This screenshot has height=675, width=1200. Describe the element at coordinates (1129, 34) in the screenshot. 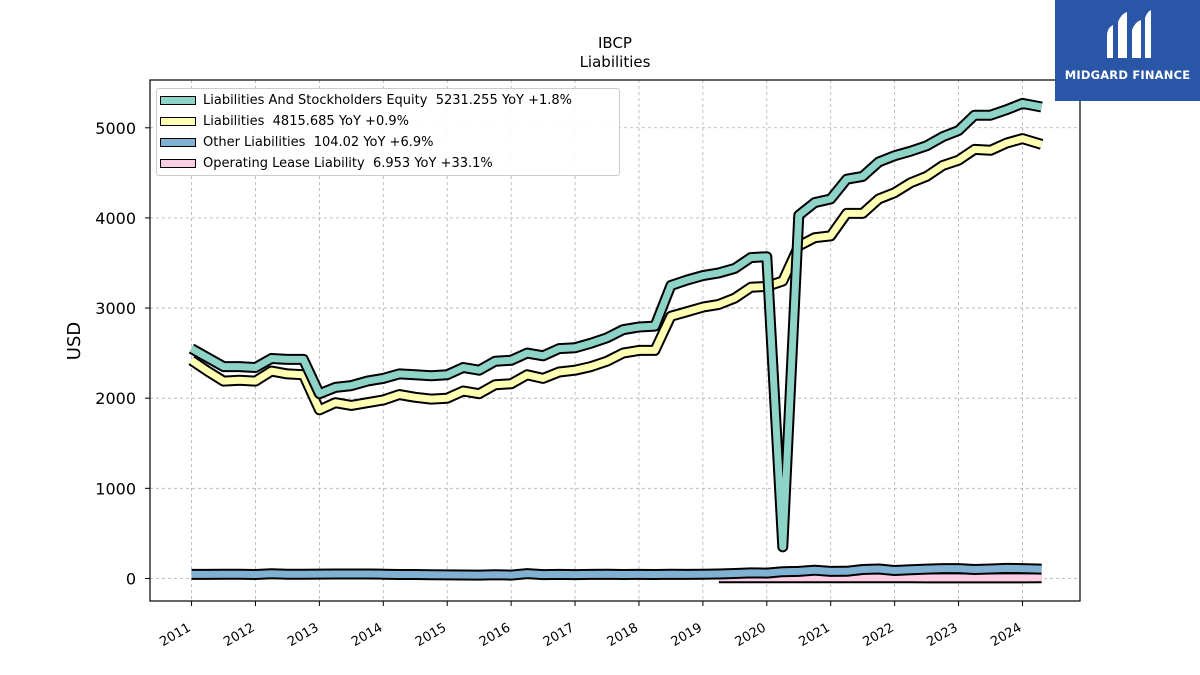

I see `brand-logo-icon` at that location.